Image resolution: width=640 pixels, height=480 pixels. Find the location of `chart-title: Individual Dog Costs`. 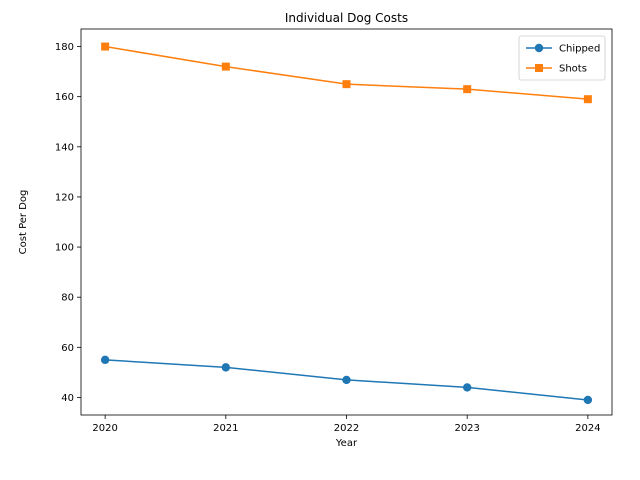

chart-title: Individual Dog Costs is located at coordinates (346, 18).